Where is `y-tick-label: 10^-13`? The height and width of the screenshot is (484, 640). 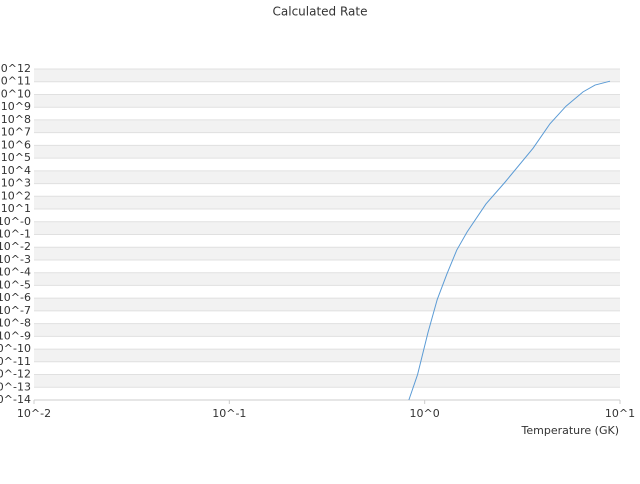 y-tick-label: 10^-13 is located at coordinates (15, 386).